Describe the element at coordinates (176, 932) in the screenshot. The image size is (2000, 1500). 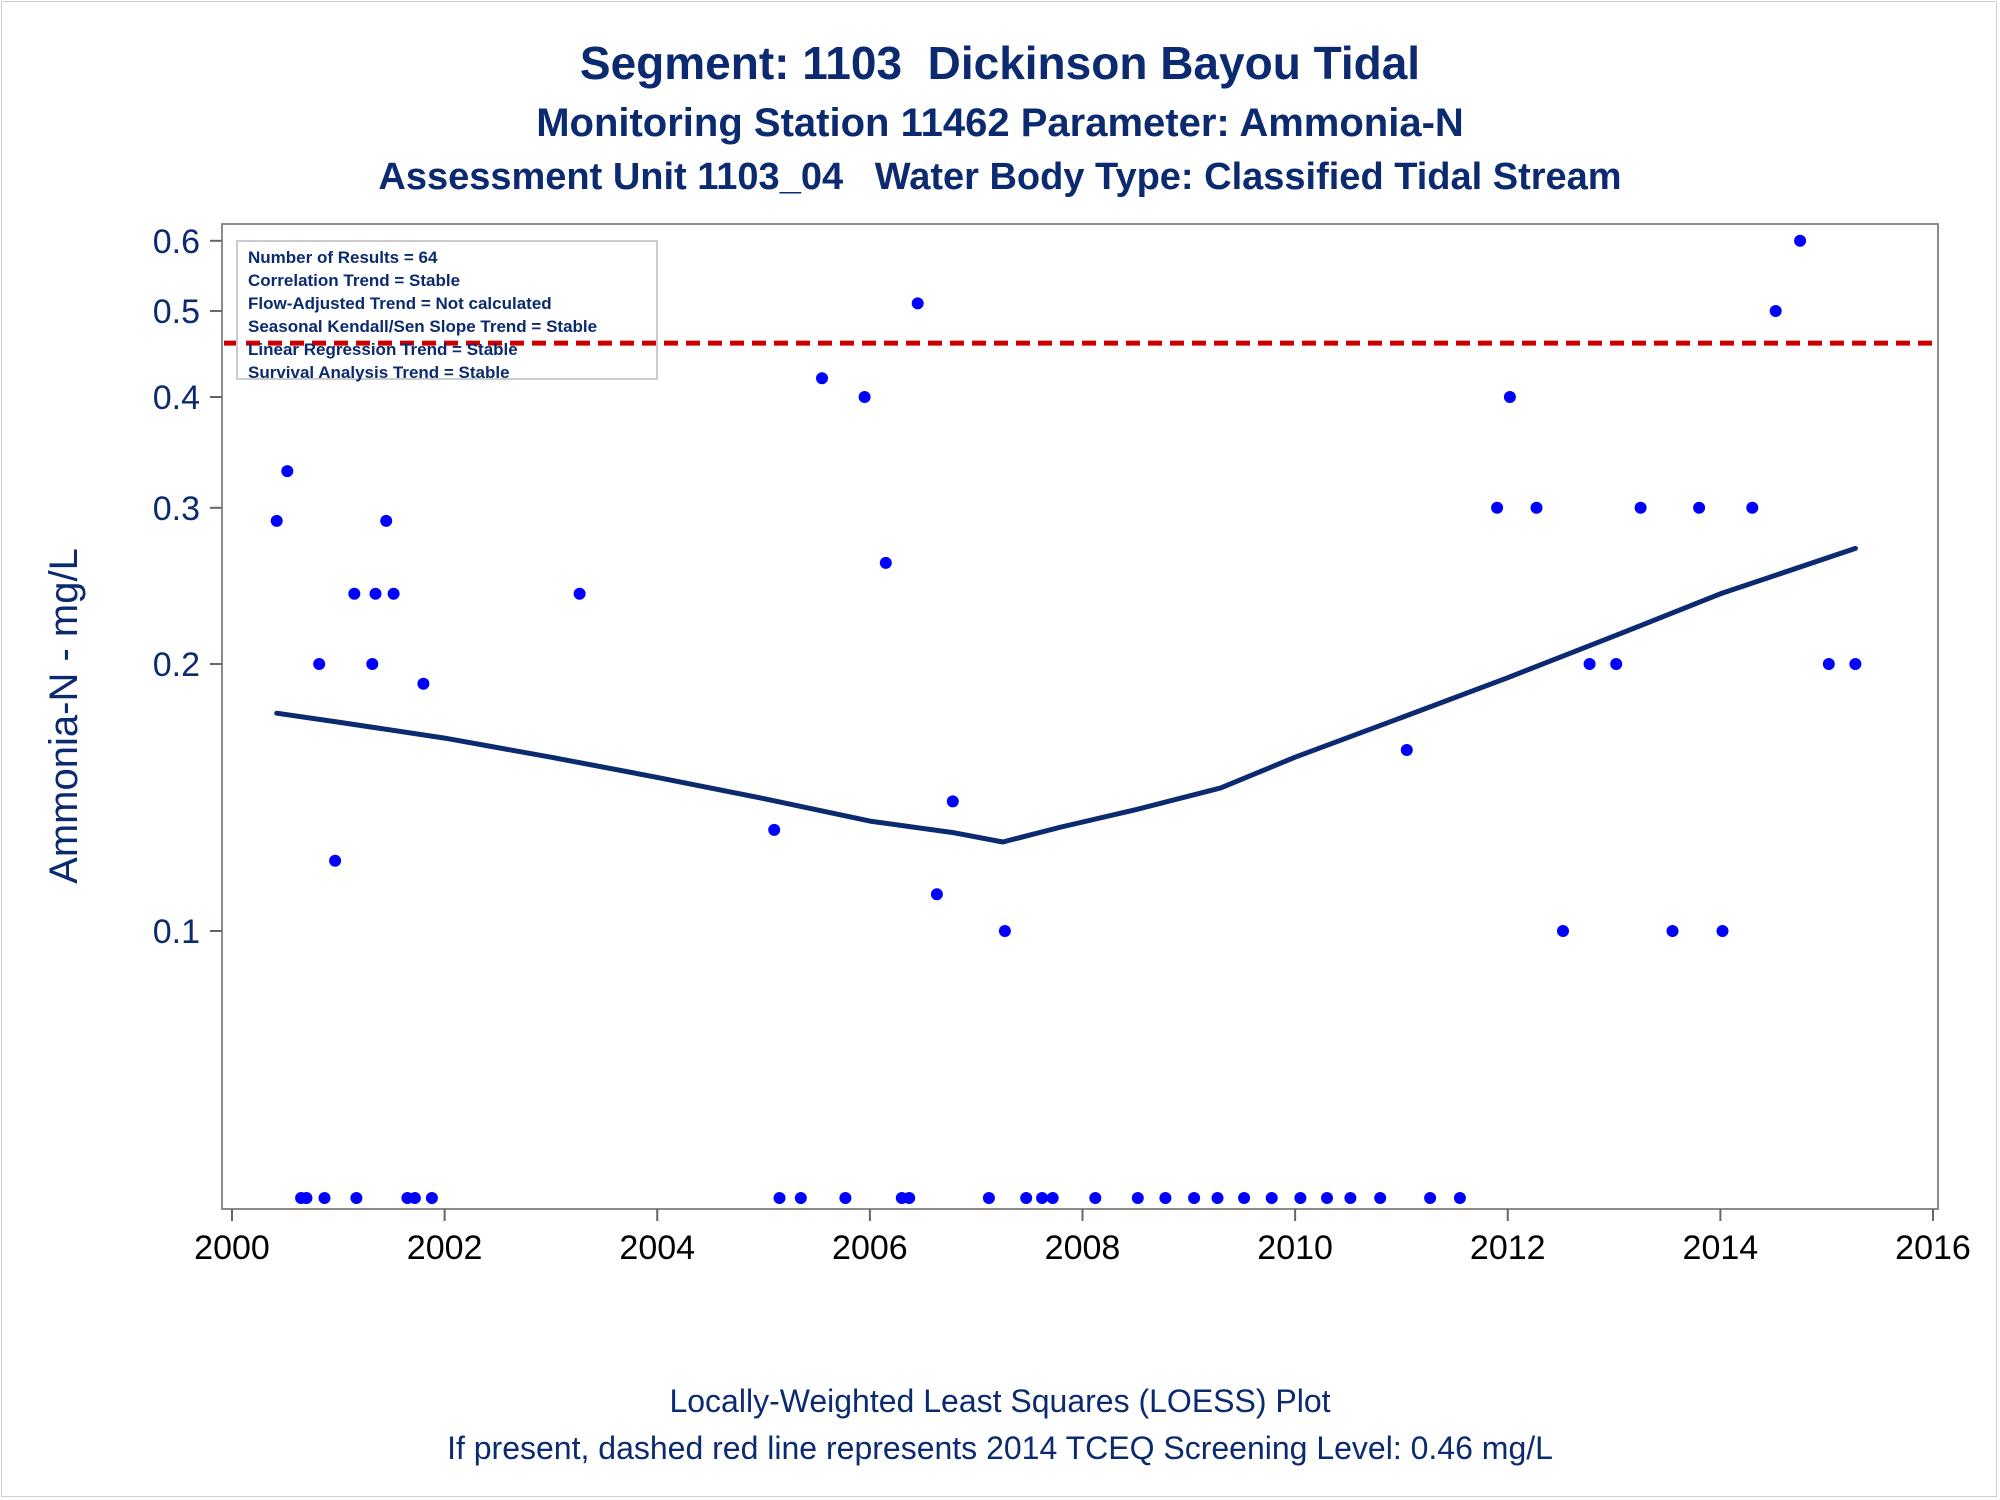
I see `y-tick-label: 0.1` at that location.